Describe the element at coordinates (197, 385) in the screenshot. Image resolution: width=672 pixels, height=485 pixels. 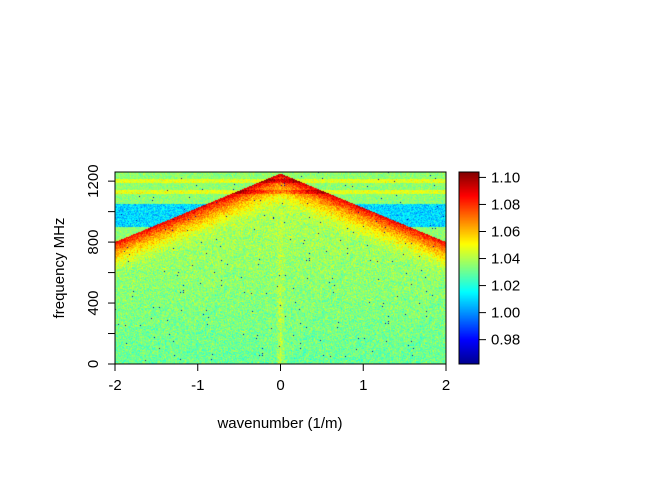
I see `x-tick-label: -1` at that location.